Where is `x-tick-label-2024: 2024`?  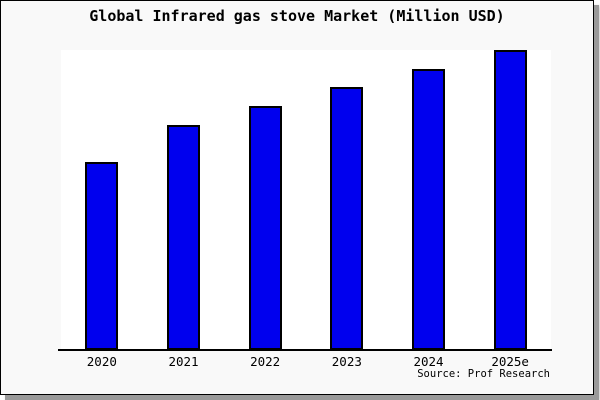
x-tick-label-2024: 2024 is located at coordinates (428, 361).